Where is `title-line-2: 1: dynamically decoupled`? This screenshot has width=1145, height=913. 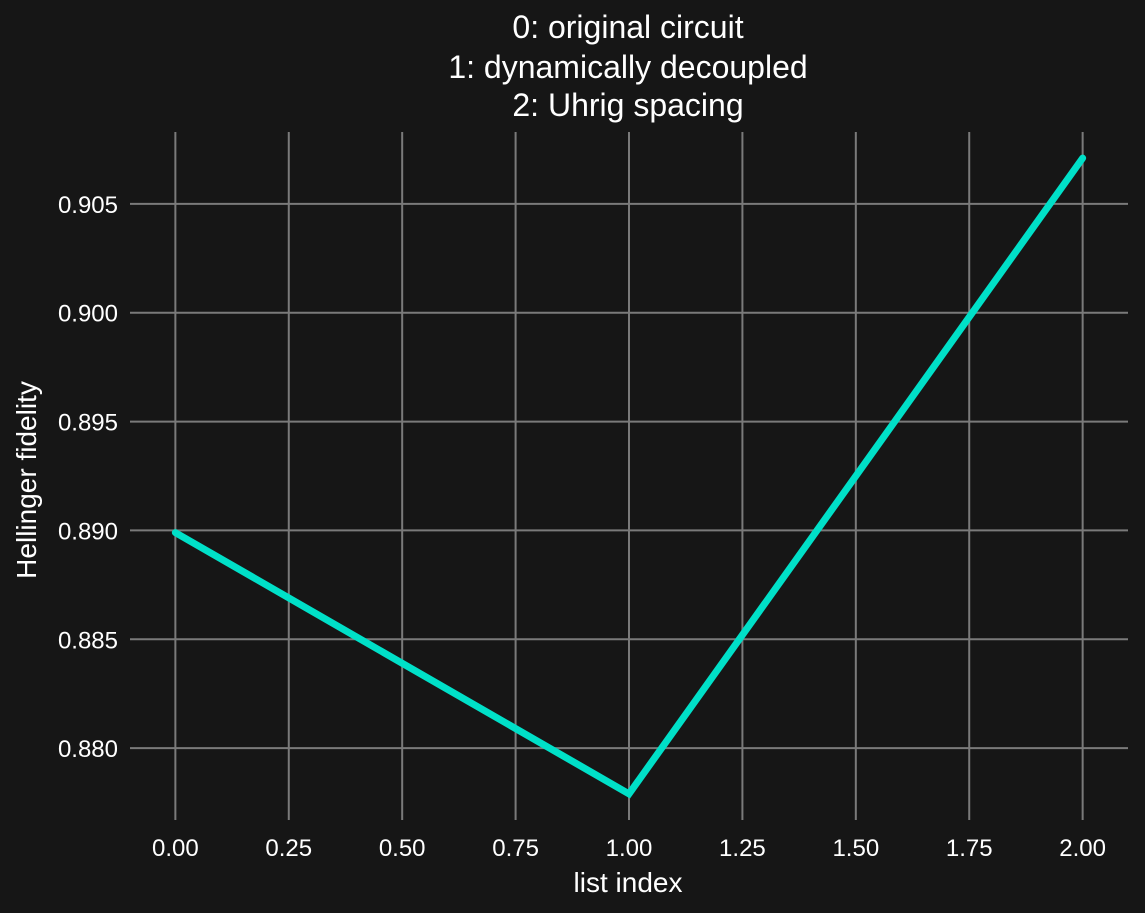 title-line-2: 1: dynamically decoupled is located at coordinates (627, 67).